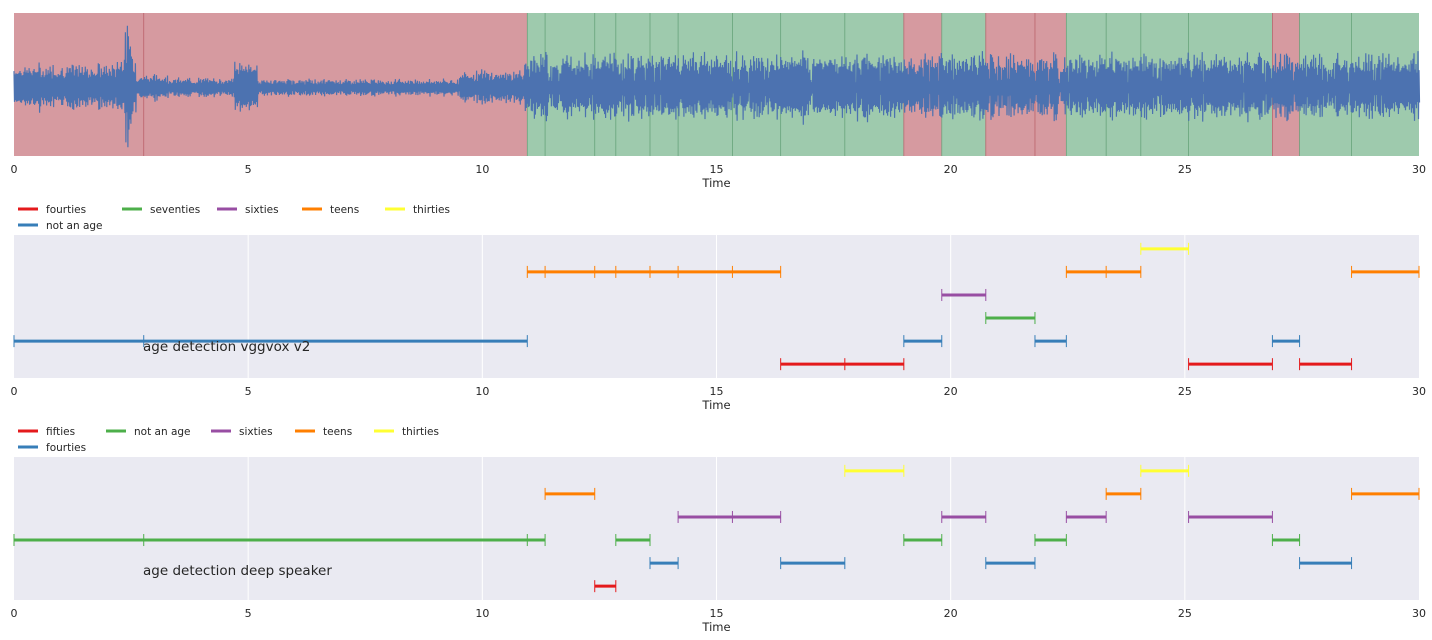 The width and height of the screenshot is (1432, 640). What do you see at coordinates (60, 432) in the screenshot?
I see `legend-label: fifties` at bounding box center [60, 432].